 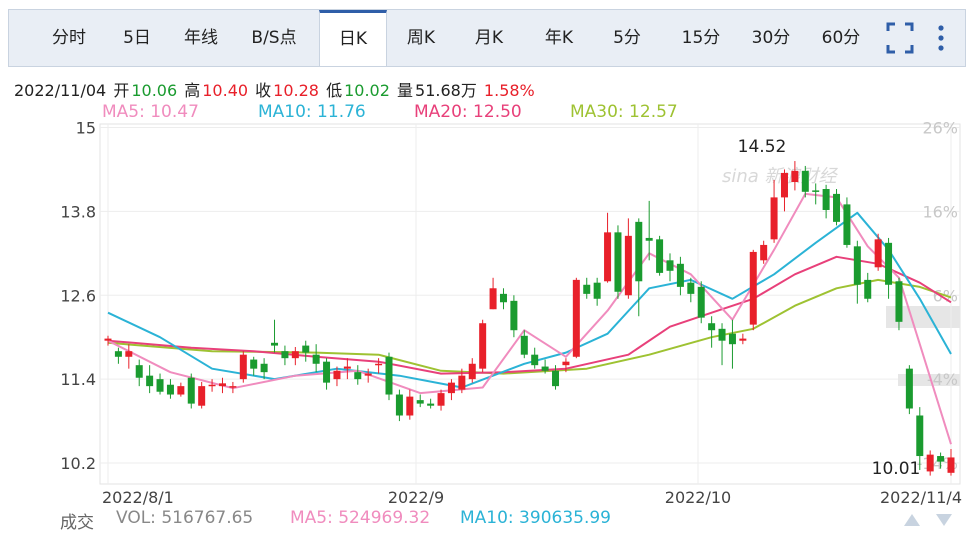 What do you see at coordinates (86, 127) in the screenshot?
I see `price-tick-label: 15` at bounding box center [86, 127].